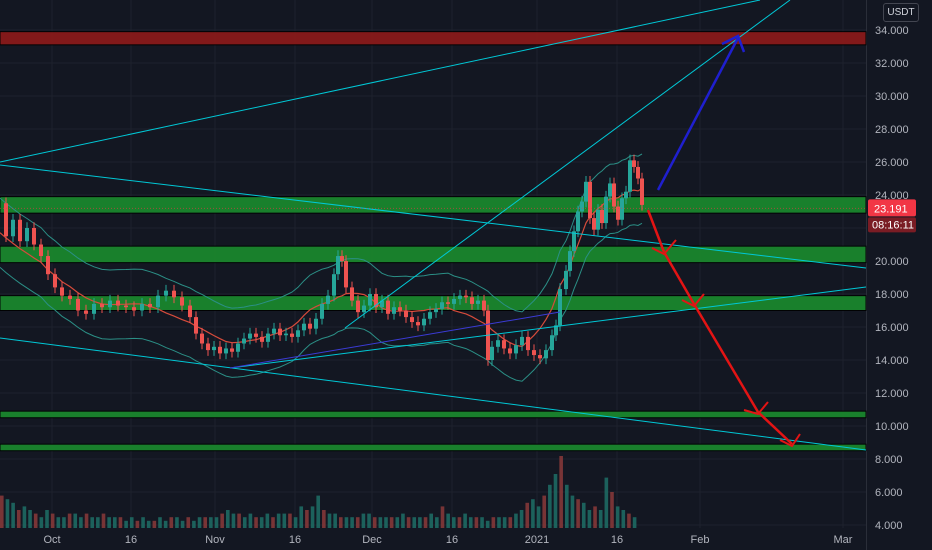 The height and width of the screenshot is (550, 932). What do you see at coordinates (901, 12) in the screenshot?
I see `currency-button: USDT` at bounding box center [901, 12].